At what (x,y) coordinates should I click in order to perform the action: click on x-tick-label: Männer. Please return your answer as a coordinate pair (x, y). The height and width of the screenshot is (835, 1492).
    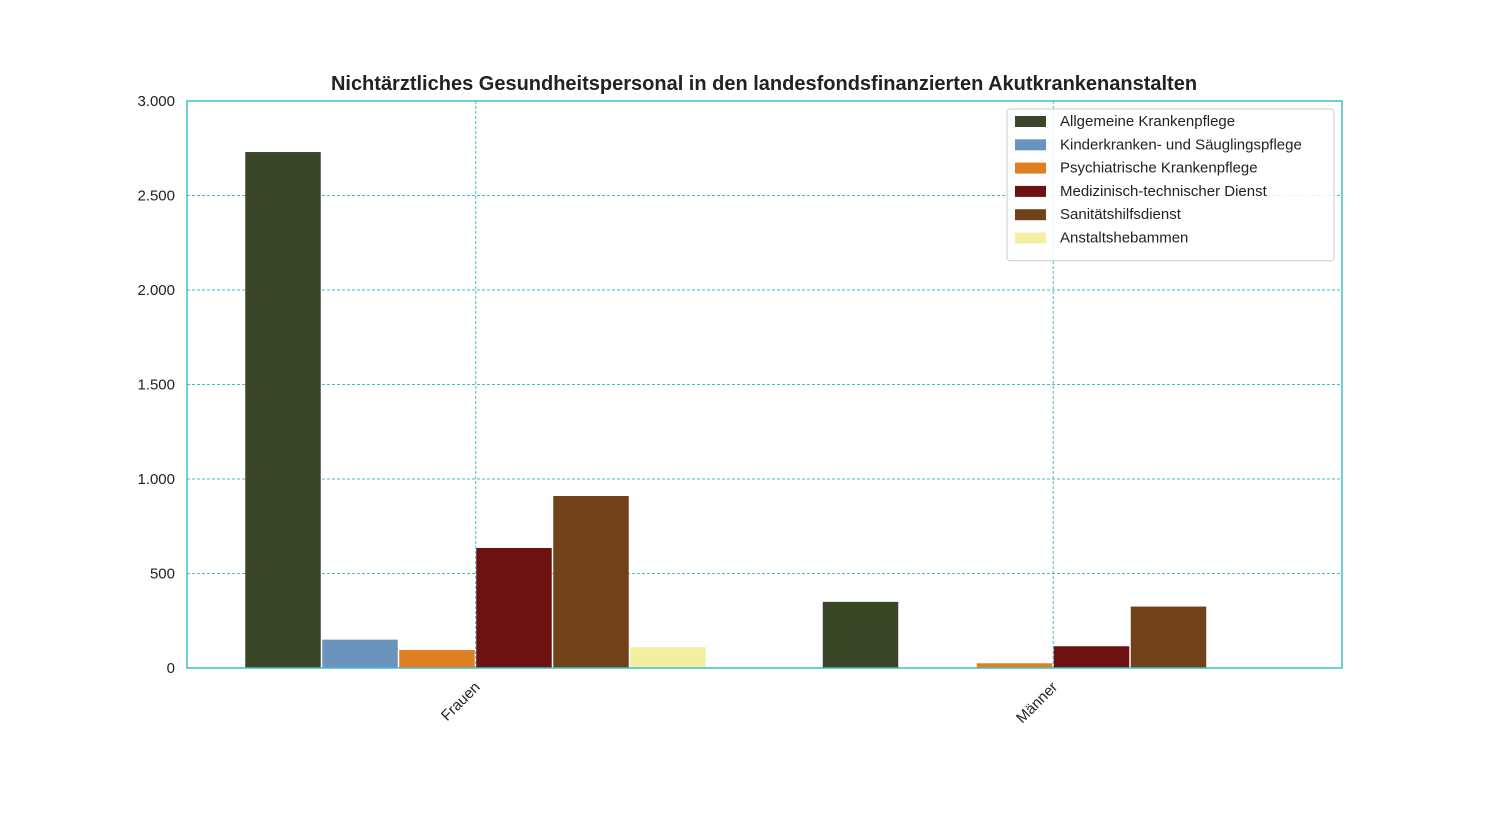
    Looking at the image, I should click on (1037, 703).